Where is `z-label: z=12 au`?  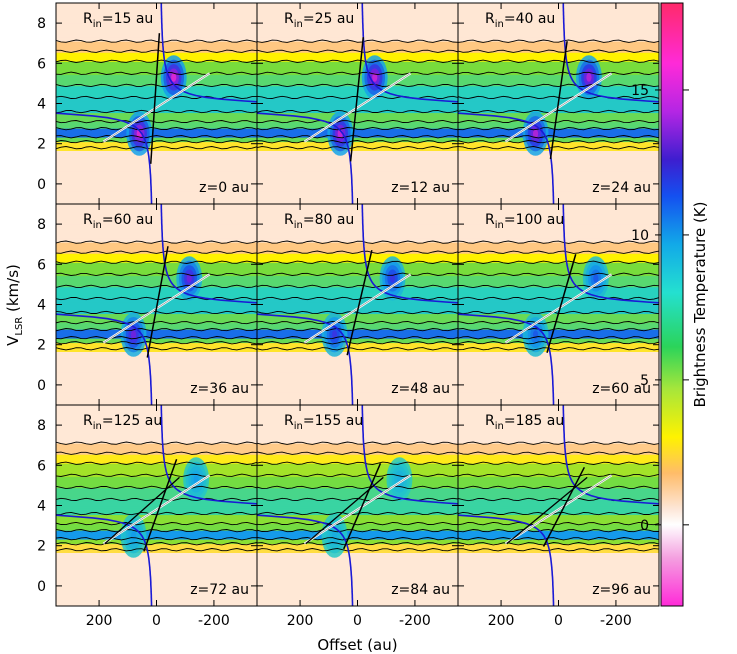 z-label: z=12 au is located at coordinates (420, 188).